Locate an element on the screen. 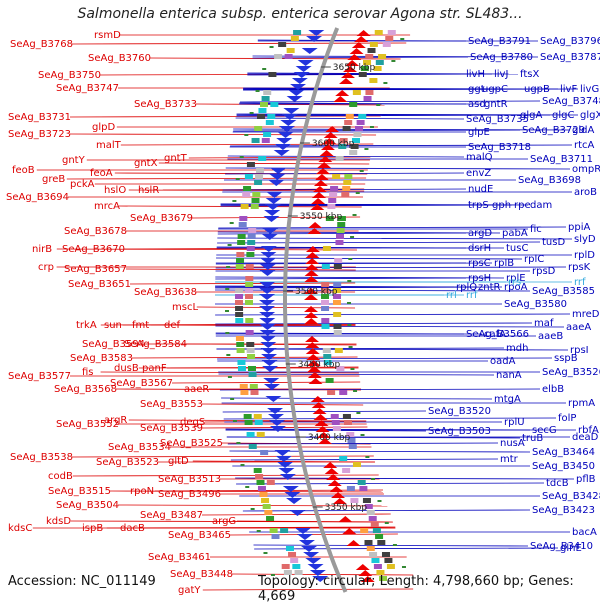 The width and height of the screenshot is (600, 604). left-gene-label: SeAg_B3760 is located at coordinates (119, 58).